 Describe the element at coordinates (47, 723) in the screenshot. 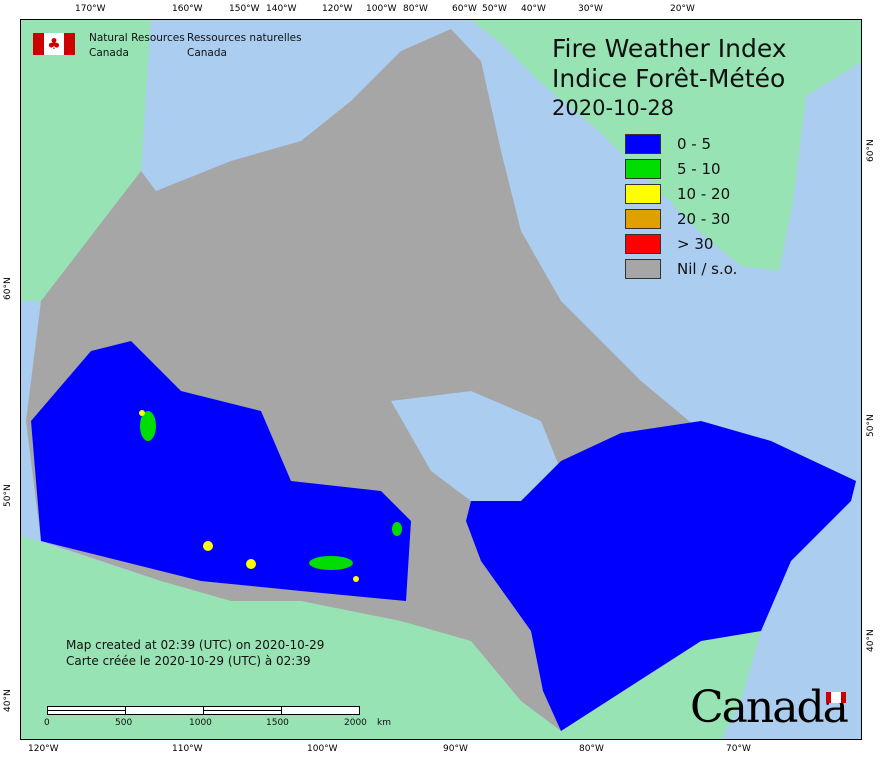

I see `scale-label: 0` at that location.